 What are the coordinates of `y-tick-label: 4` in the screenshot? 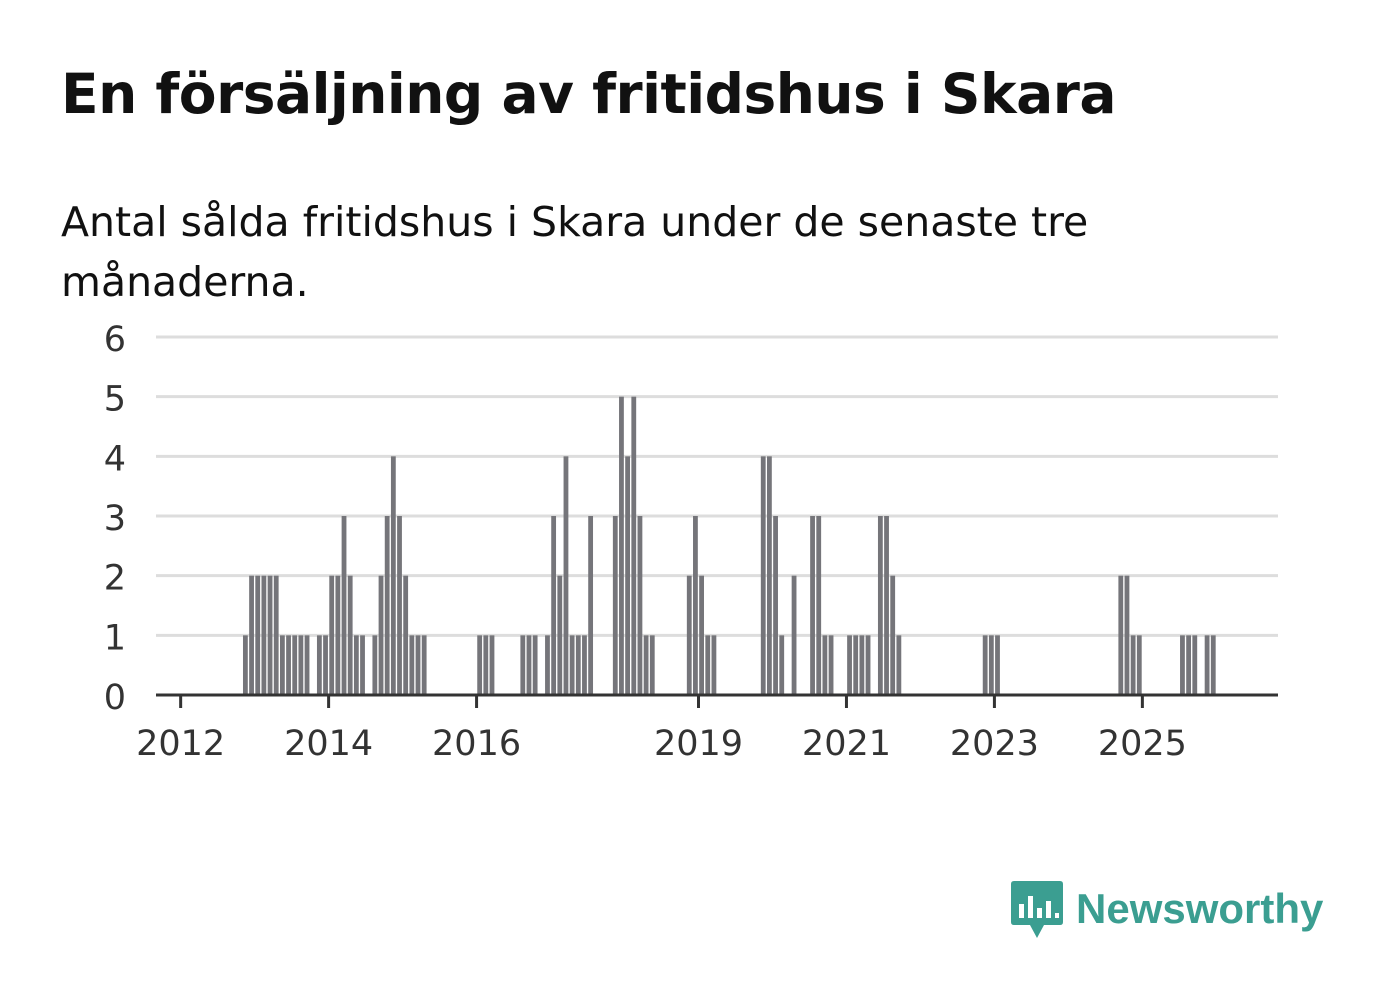 It's located at (115, 459).